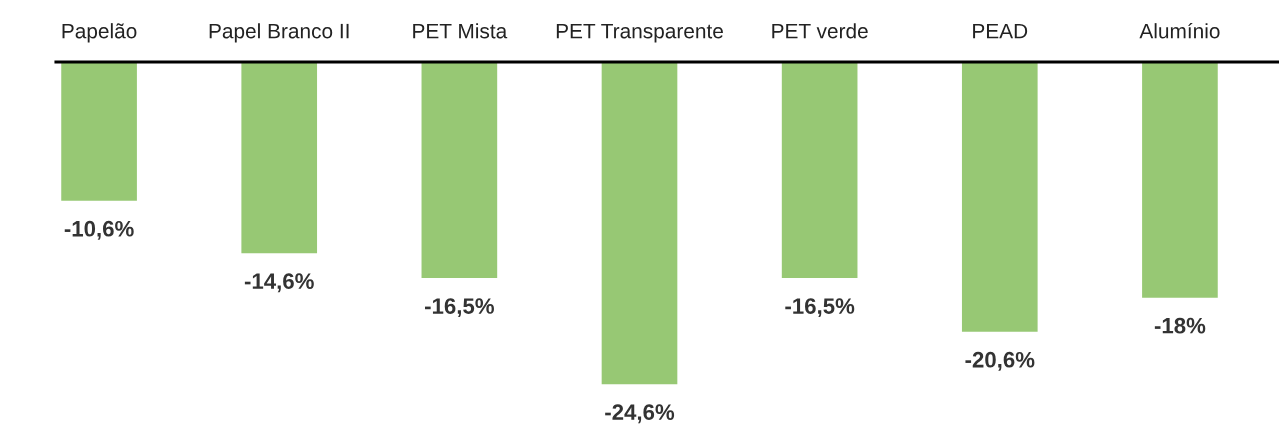 This screenshot has height=439, width=1279. What do you see at coordinates (1179, 30) in the screenshot?
I see `x-tick-label: Alumínio` at bounding box center [1179, 30].